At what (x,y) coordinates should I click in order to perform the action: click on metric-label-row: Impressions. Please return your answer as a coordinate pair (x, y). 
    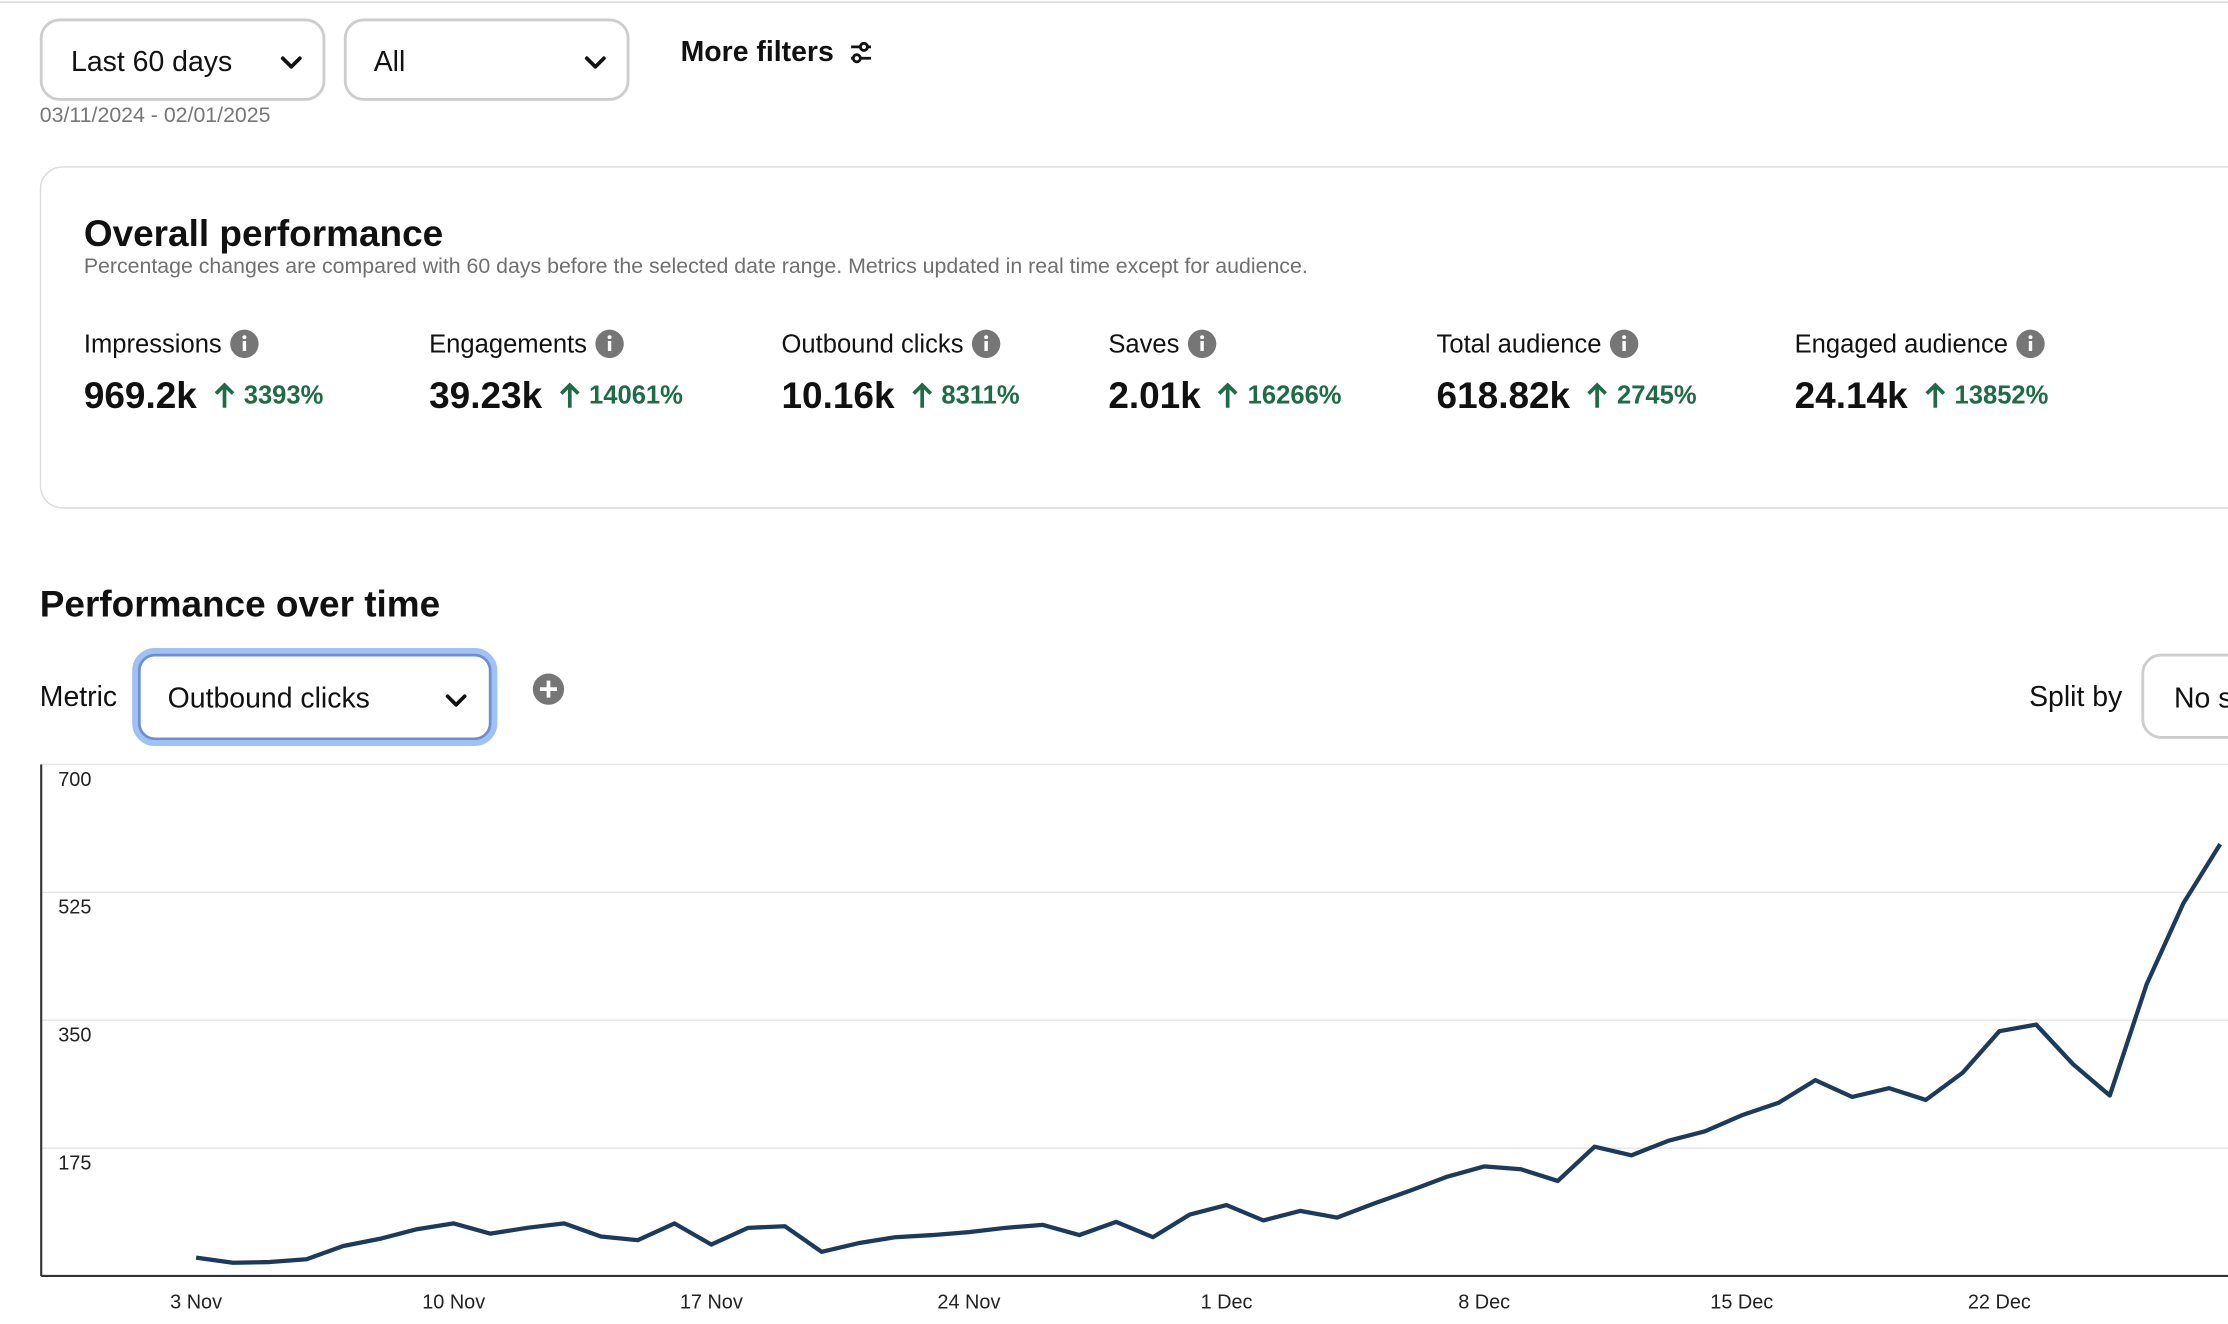
    Looking at the image, I should click on (204, 343).